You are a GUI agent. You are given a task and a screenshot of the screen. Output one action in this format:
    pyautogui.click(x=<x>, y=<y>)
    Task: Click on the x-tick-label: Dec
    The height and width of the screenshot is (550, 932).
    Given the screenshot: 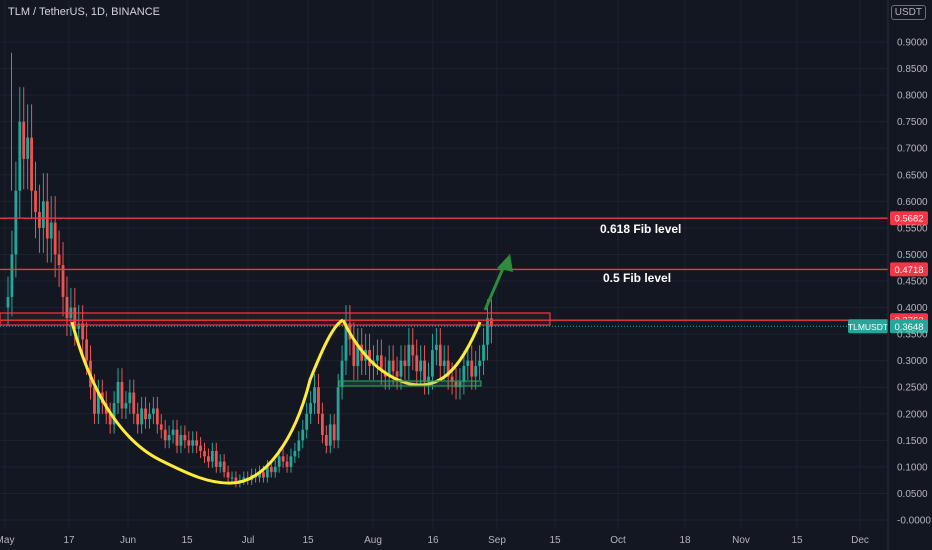 What is the action you would take?
    pyautogui.click(x=860, y=540)
    